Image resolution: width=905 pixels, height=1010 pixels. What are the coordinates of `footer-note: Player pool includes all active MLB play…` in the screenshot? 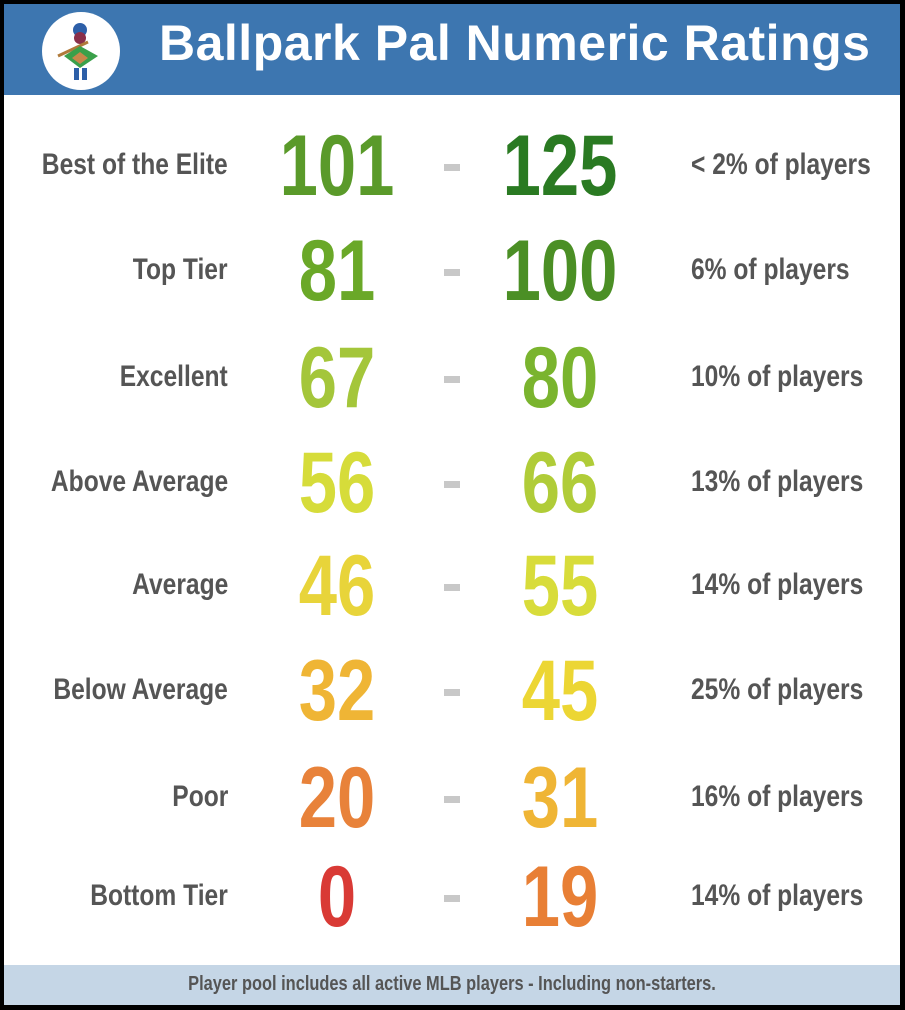 It's located at (452, 985).